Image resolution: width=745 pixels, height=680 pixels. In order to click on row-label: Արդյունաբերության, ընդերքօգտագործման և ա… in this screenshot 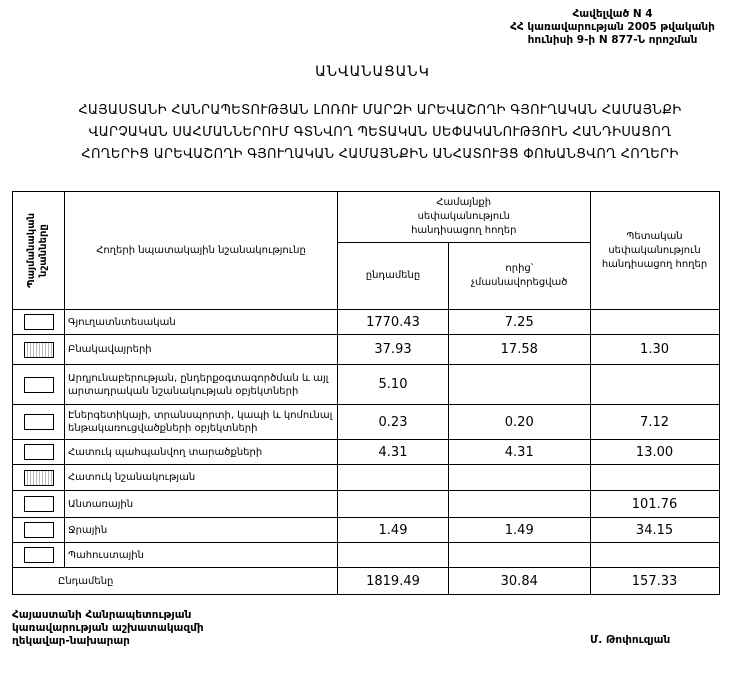, I will do `click(201, 384)`.